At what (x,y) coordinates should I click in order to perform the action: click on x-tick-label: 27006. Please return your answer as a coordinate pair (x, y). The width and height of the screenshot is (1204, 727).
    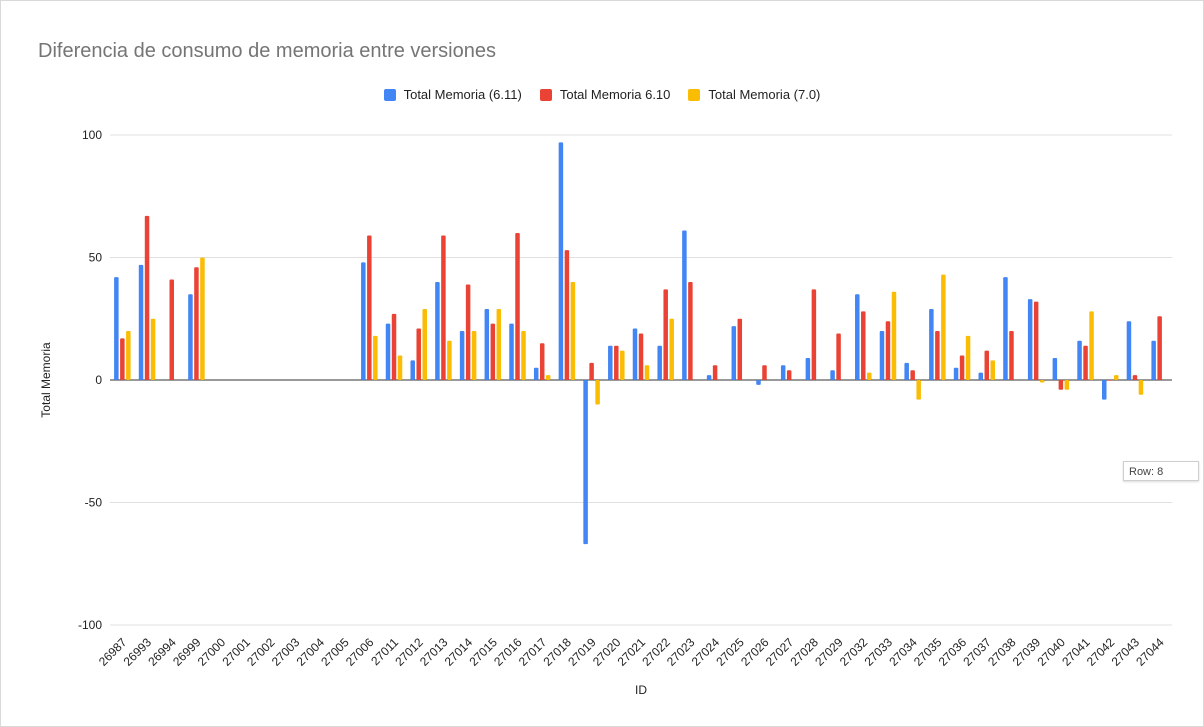
    Looking at the image, I should click on (360, 652).